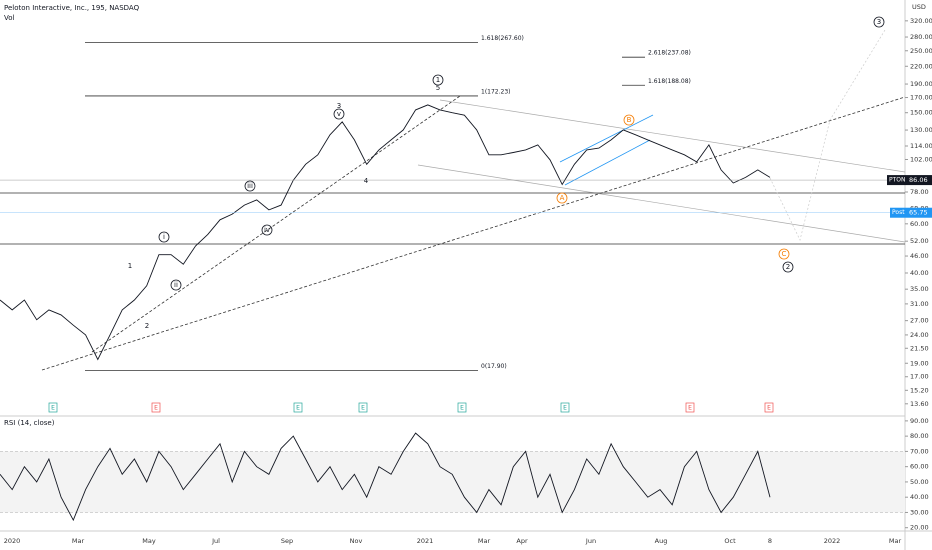 The image size is (932, 550). What do you see at coordinates (918, 213) in the screenshot?
I see `post-price-label: 65.75` at bounding box center [918, 213].